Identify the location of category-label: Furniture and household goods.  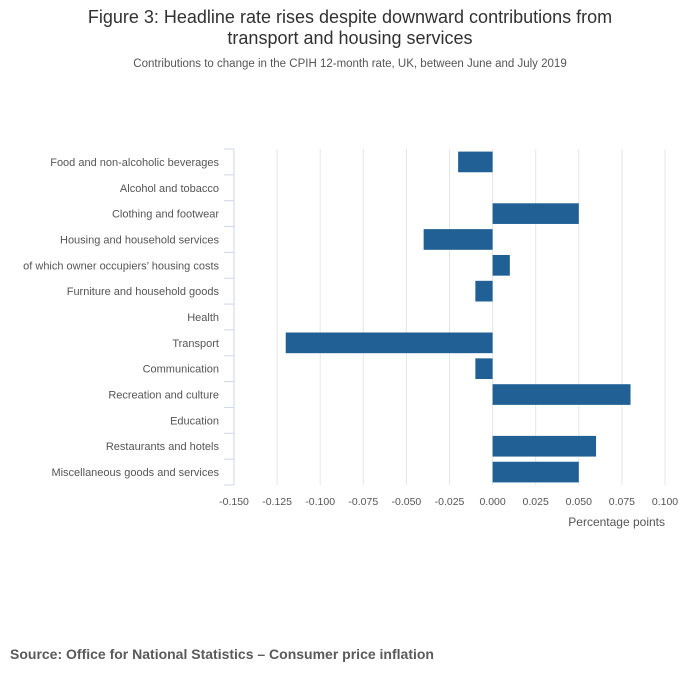
(143, 292).